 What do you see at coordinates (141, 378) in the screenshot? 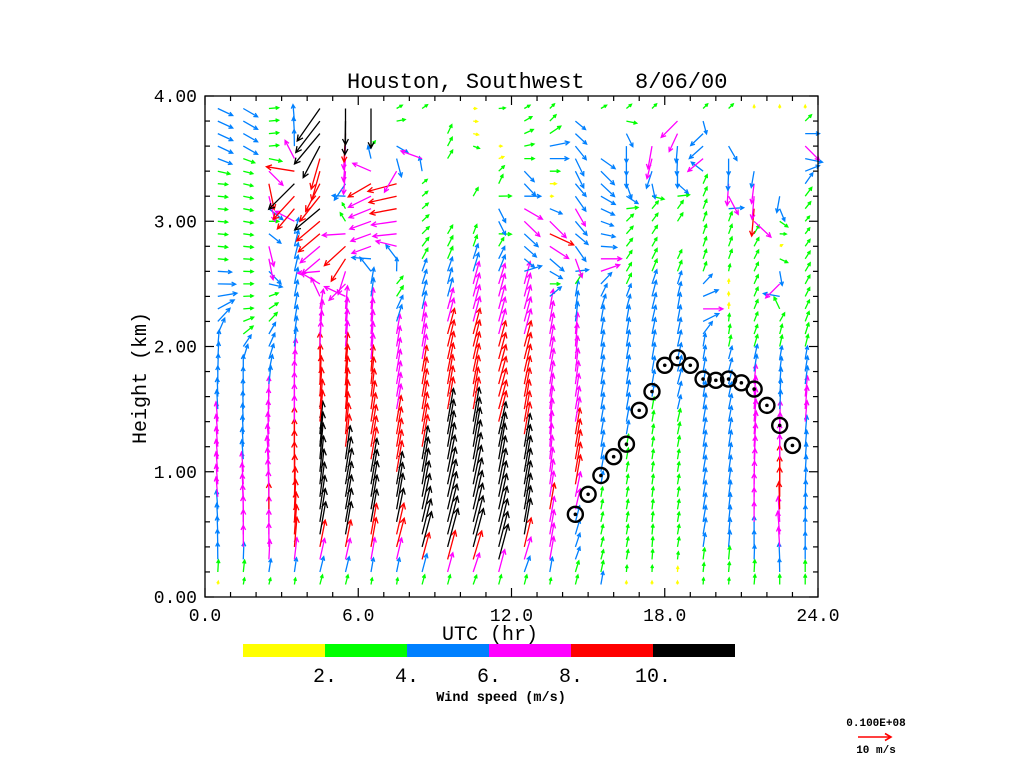
I see `y-axis-label: Height (km)` at bounding box center [141, 378].